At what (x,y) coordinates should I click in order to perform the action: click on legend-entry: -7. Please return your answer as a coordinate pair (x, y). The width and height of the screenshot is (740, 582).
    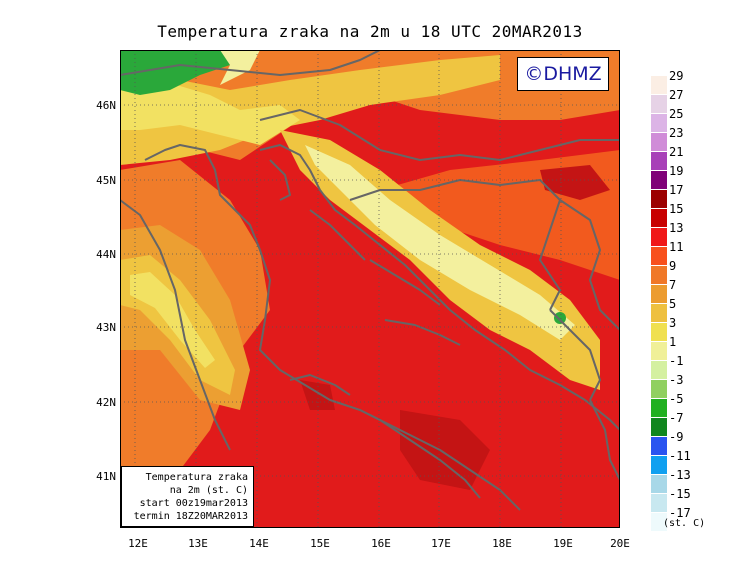
    Looking at the image, I should click on (691, 423).